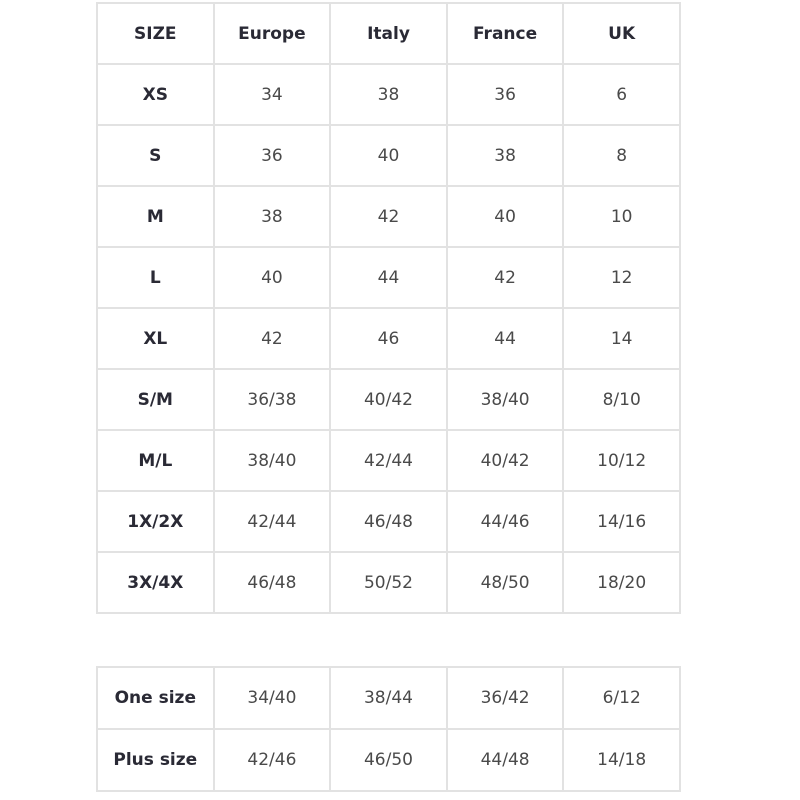  Describe the element at coordinates (155, 277) in the screenshot. I see `size-label-cell: L` at that location.